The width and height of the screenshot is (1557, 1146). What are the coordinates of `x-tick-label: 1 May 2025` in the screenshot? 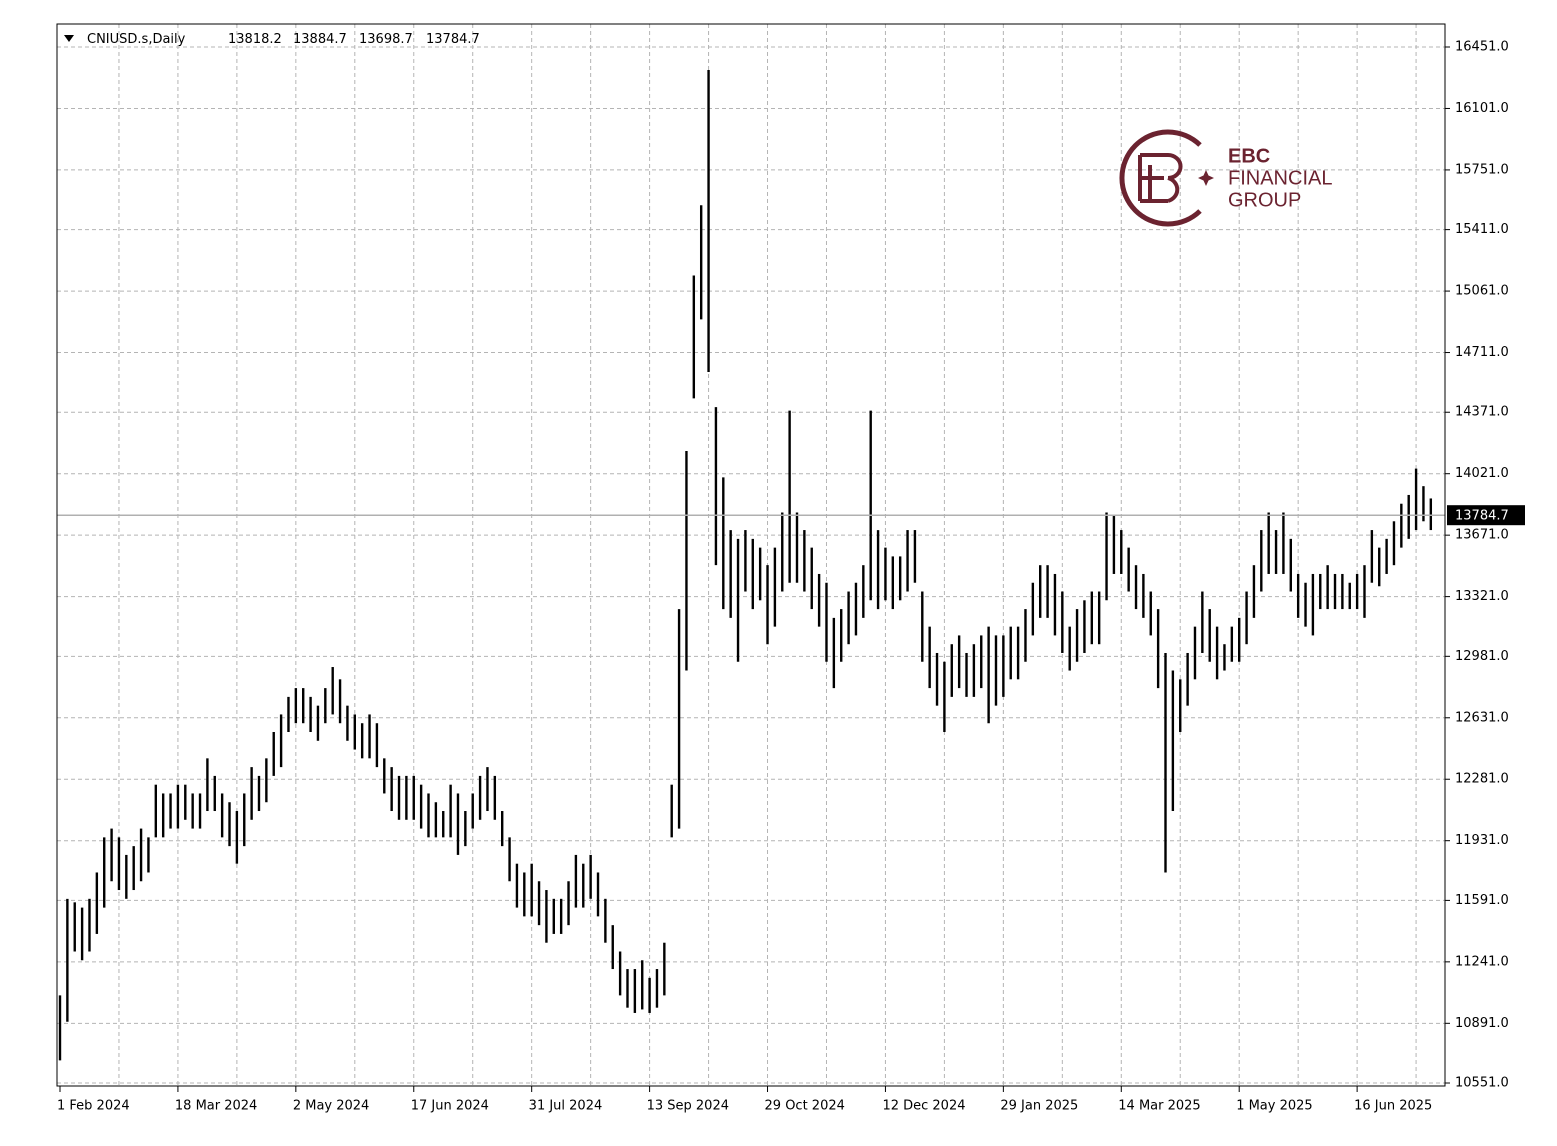 It's located at (1274, 1106).